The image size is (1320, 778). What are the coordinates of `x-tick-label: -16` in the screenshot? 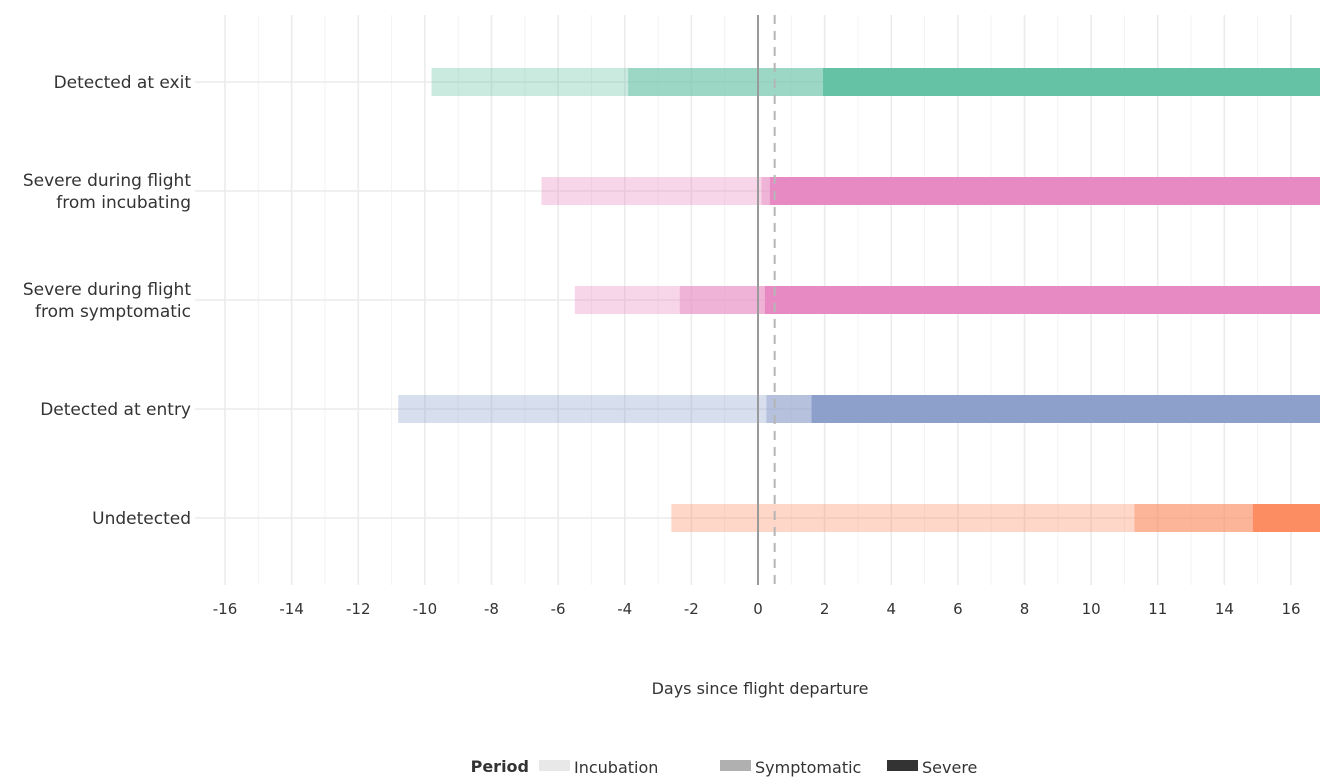 It's located at (225, 609).